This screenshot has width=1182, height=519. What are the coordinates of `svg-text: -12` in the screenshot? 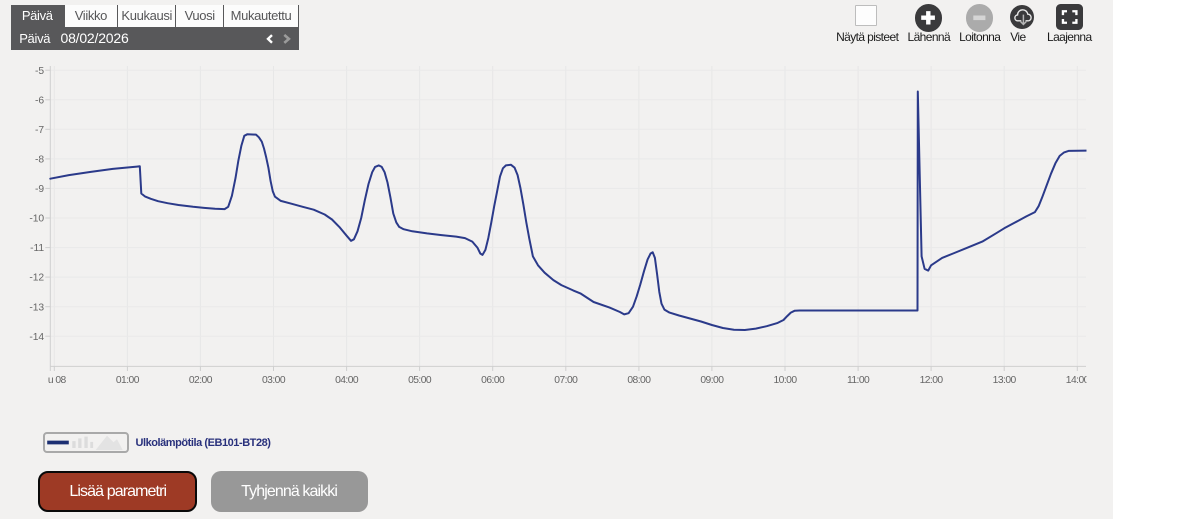 It's located at (36, 278).